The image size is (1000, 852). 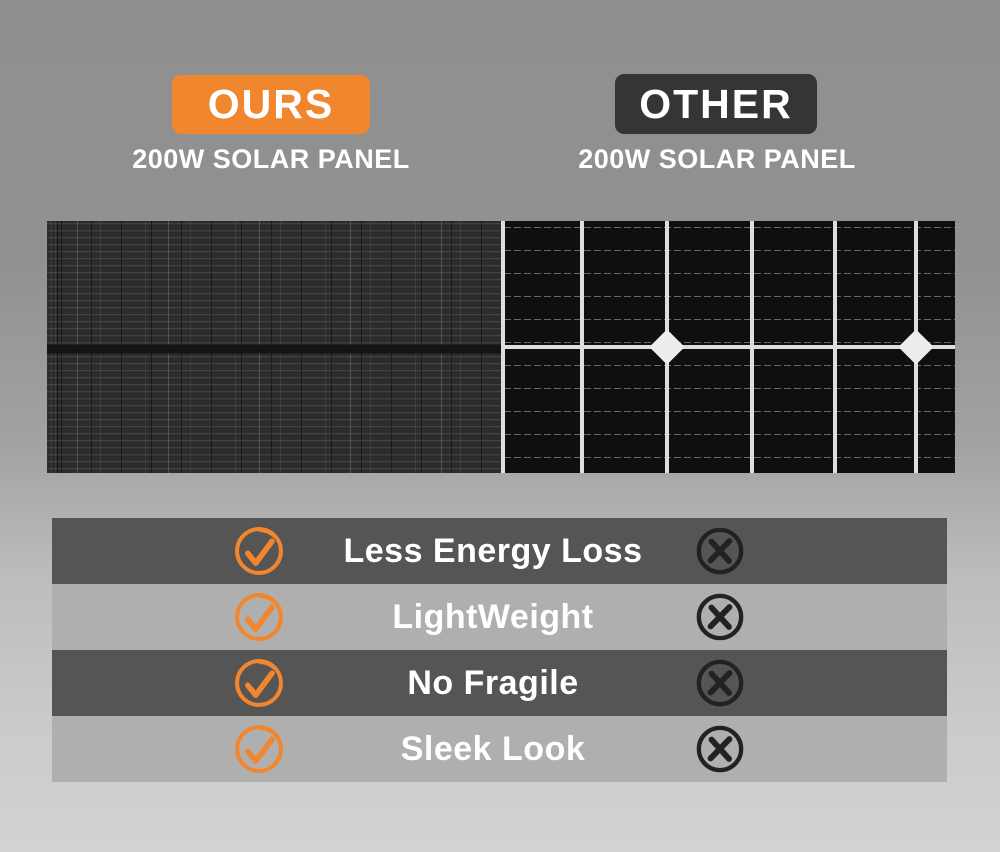 I want to click on ours-badge: OURS, so click(x=271, y=104).